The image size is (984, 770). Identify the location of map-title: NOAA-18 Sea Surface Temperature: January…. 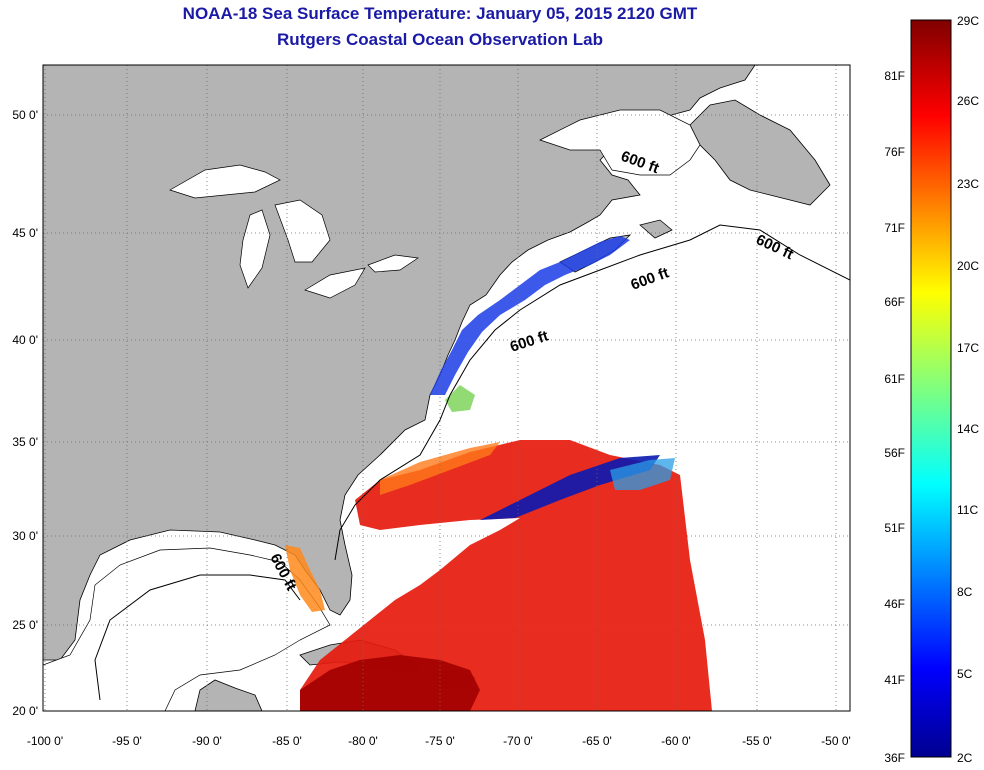
(440, 13).